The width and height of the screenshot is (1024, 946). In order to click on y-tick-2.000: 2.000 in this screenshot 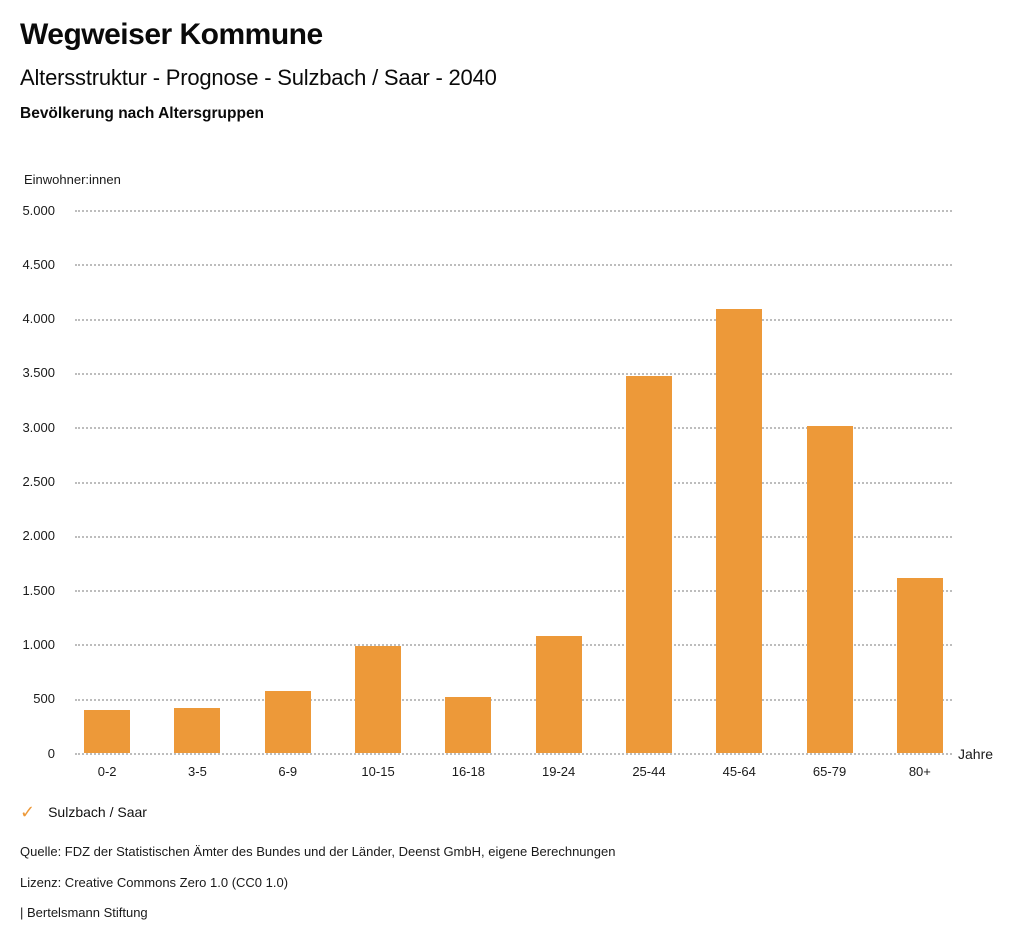, I will do `click(38, 536)`.